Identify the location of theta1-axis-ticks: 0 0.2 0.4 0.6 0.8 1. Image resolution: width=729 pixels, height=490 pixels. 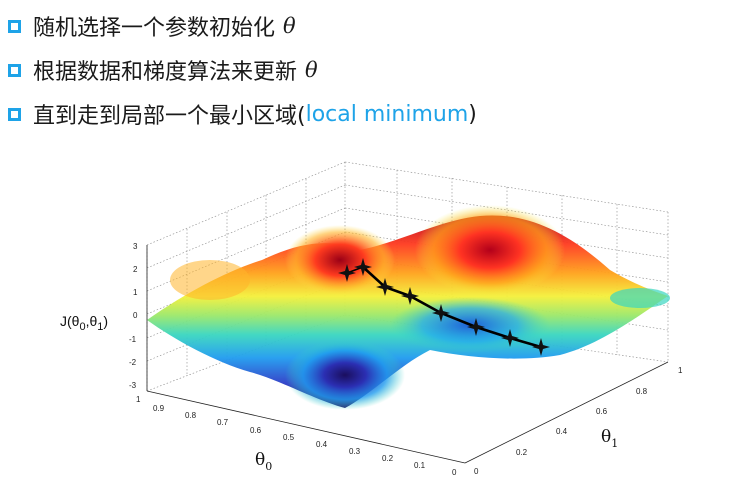
(578, 421).